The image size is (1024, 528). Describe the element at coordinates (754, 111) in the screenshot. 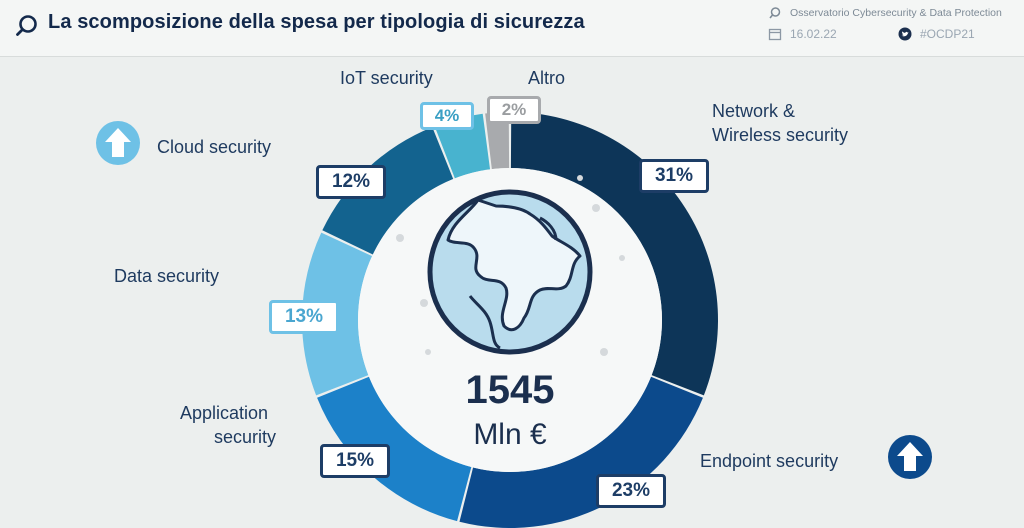

I see `label-network-line1: Network &` at that location.